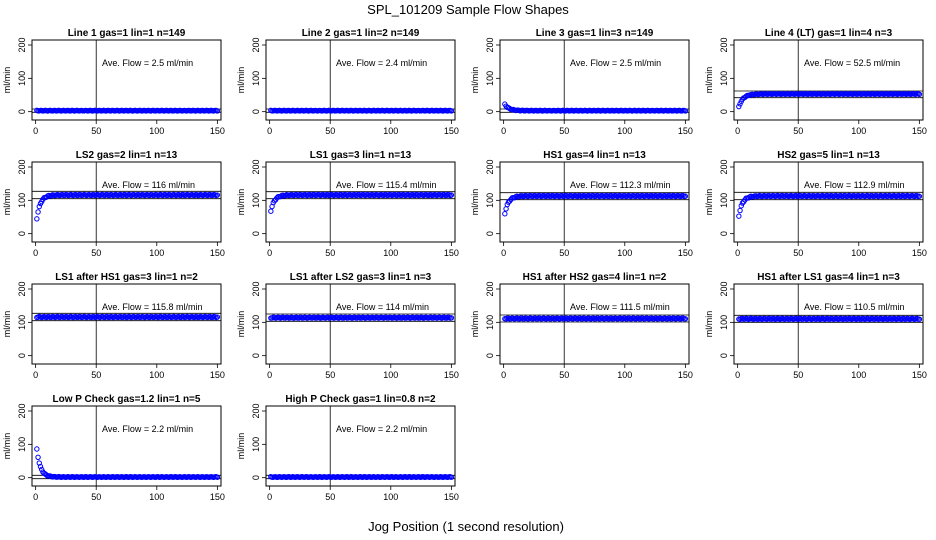  Describe the element at coordinates (466, 526) in the screenshot. I see `figure-xlabel: Jog Position (1 second resolution)` at that location.